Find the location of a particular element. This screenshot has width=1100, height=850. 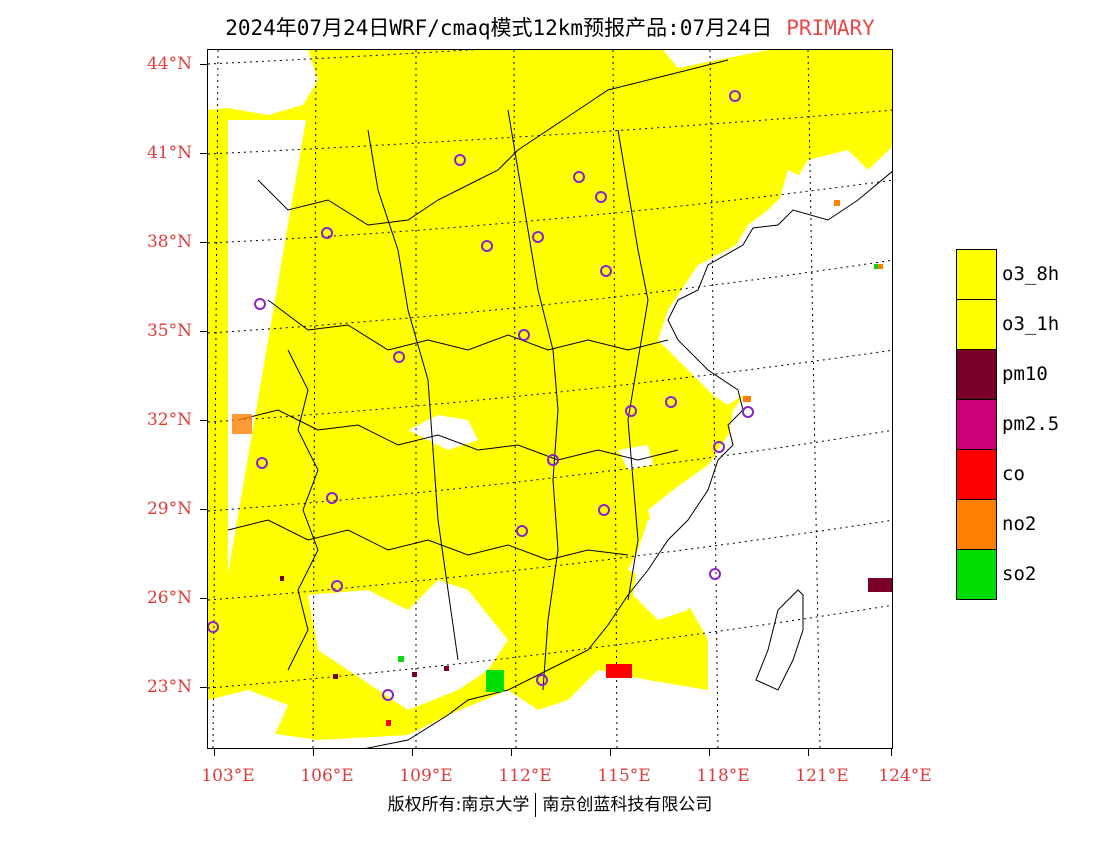

lon-label: 124°E is located at coordinates (905, 776).